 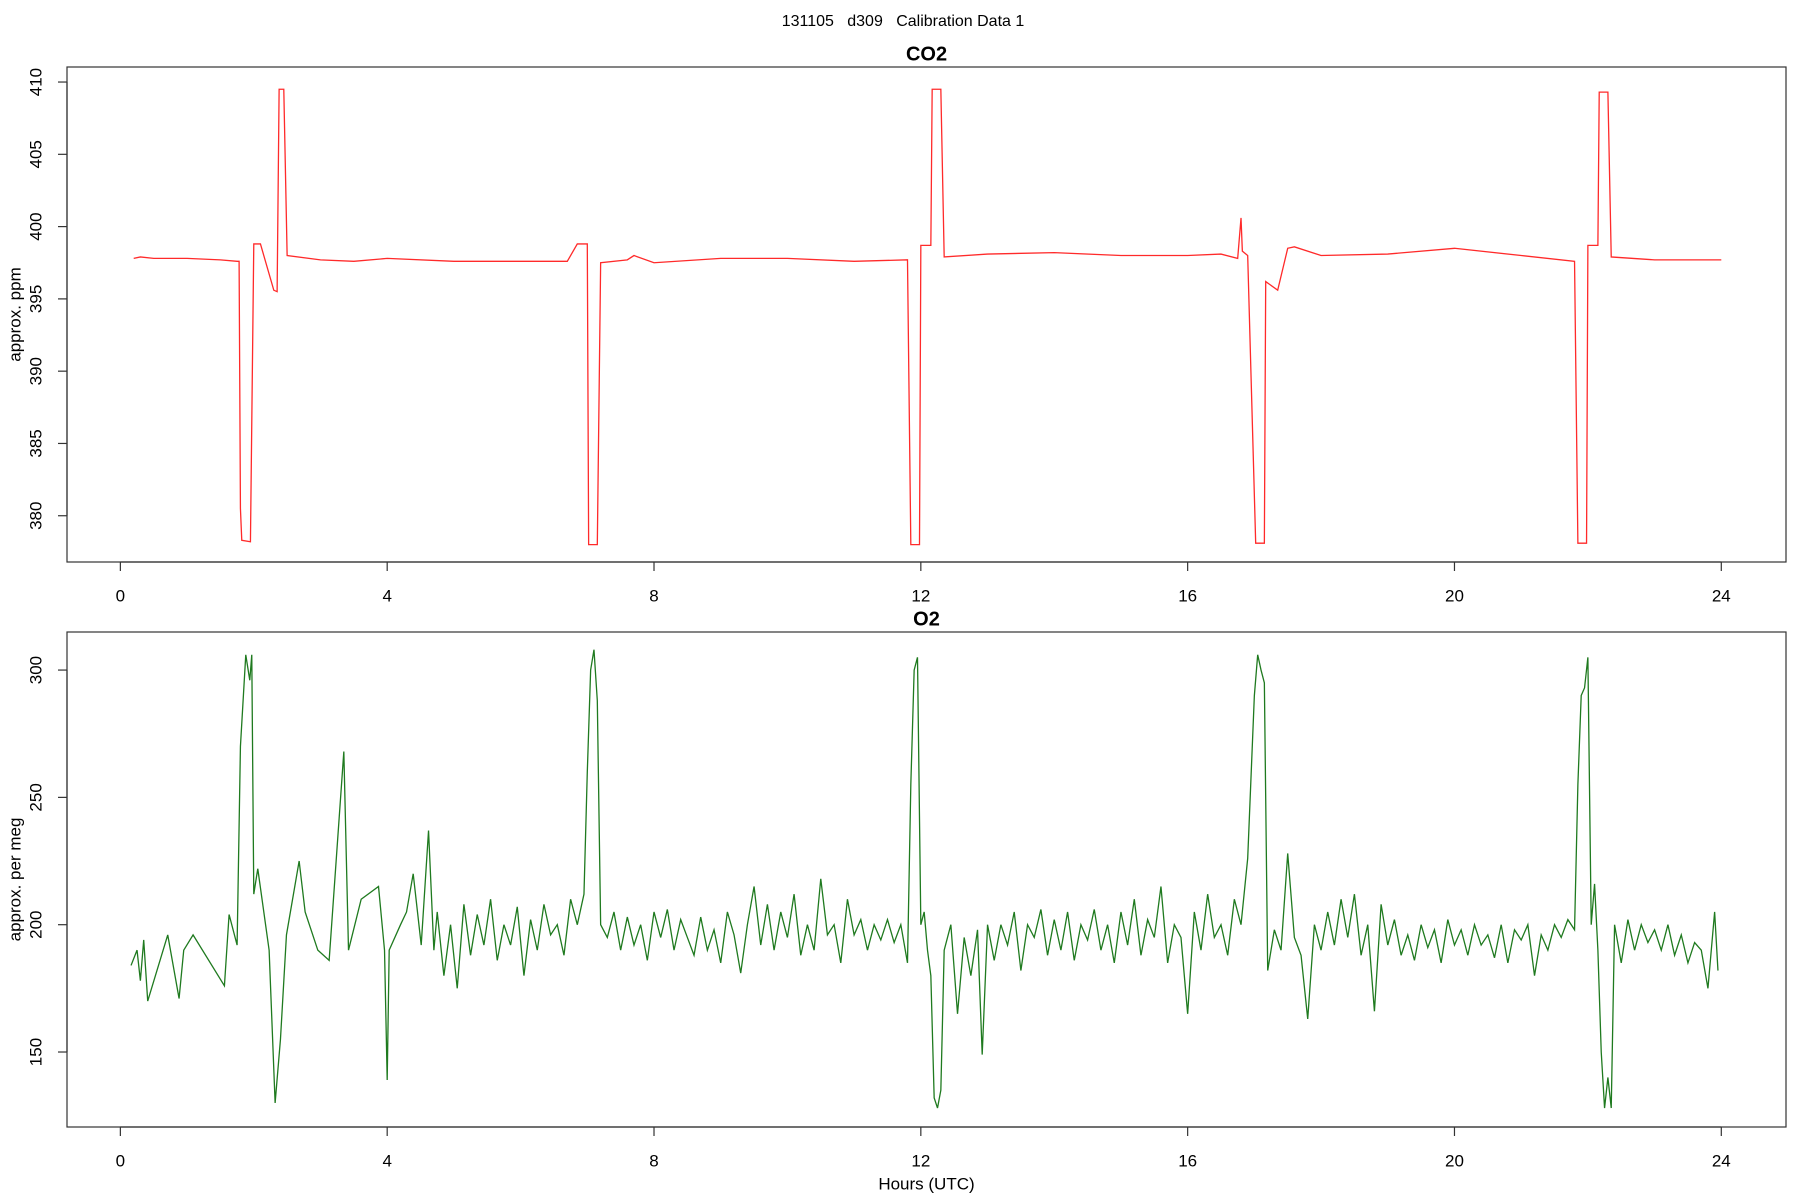 What do you see at coordinates (35, 154) in the screenshot?
I see `y-tick-label: 405` at bounding box center [35, 154].